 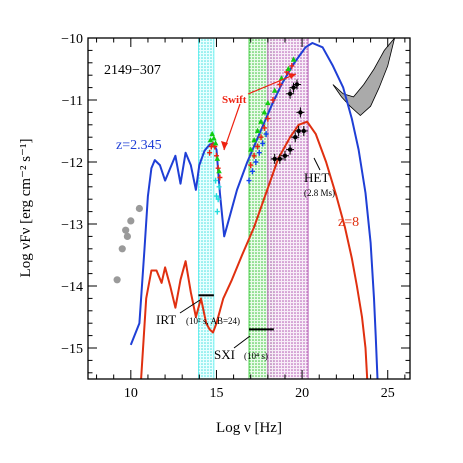 I want to click on sxi-label: SXI, so click(x=224, y=354).